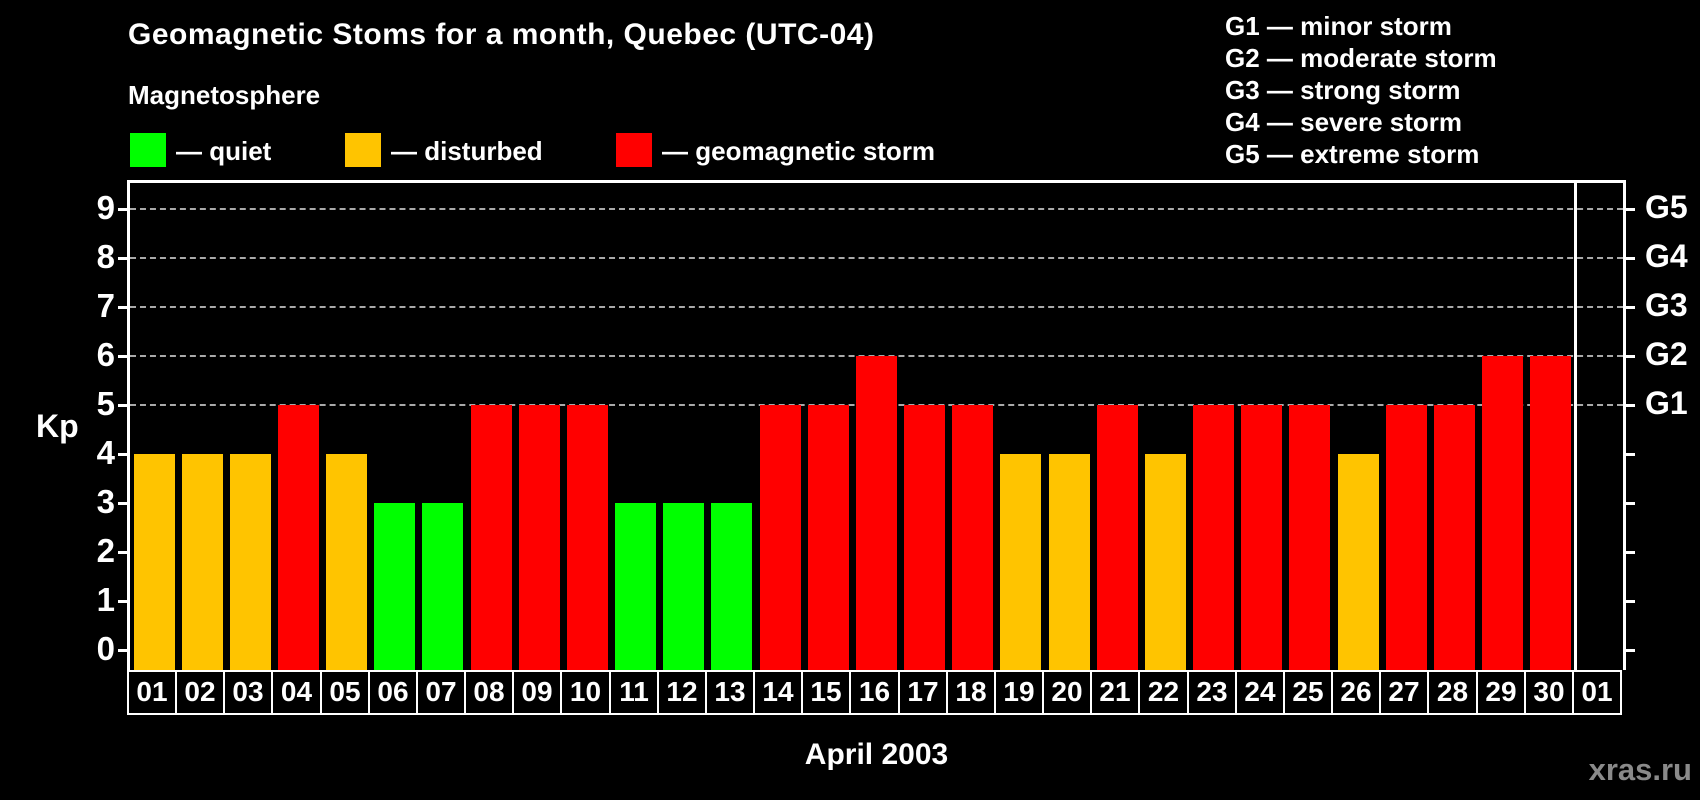 The width and height of the screenshot is (1700, 800). Describe the element at coordinates (105, 550) in the screenshot. I see `y-tick-label-2: 2` at that location.